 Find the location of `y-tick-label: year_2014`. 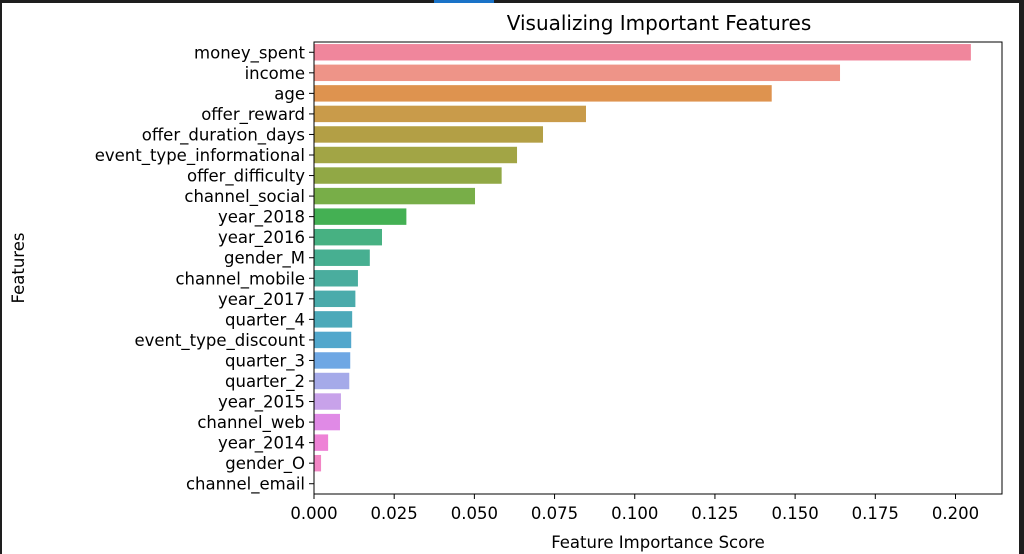

y-tick-label: year_2014 is located at coordinates (261, 444).